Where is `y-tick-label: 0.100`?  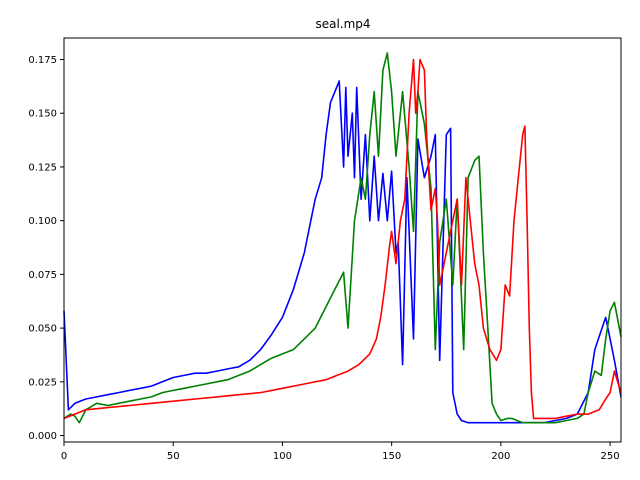
y-tick-label: 0.100 is located at coordinates (42, 221).